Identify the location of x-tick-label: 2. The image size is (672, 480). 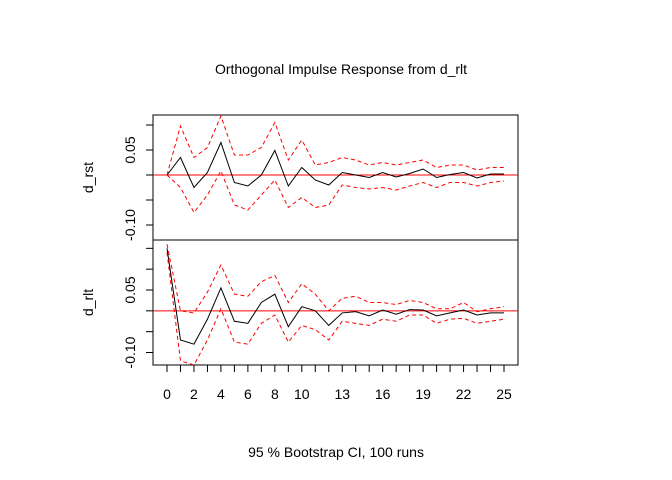
(194, 394).